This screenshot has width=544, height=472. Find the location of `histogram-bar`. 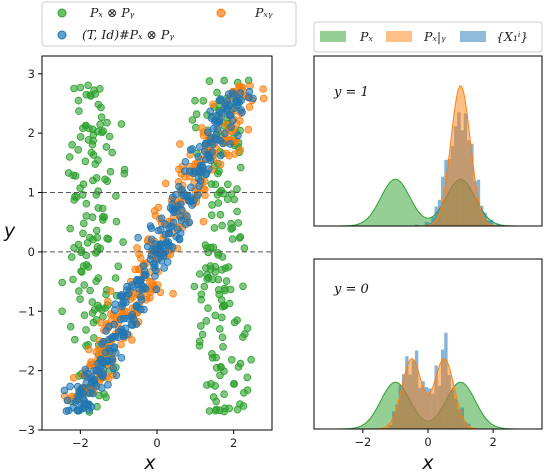

histogram-bar is located at coordinates (491, 222).